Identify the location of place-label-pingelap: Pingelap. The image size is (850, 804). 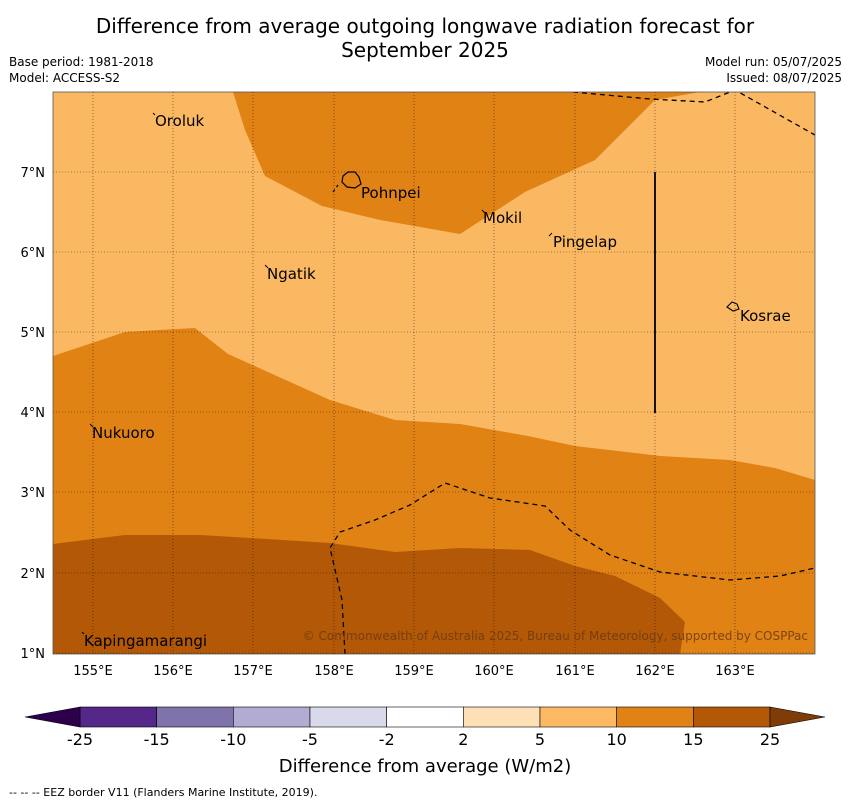
(585, 242).